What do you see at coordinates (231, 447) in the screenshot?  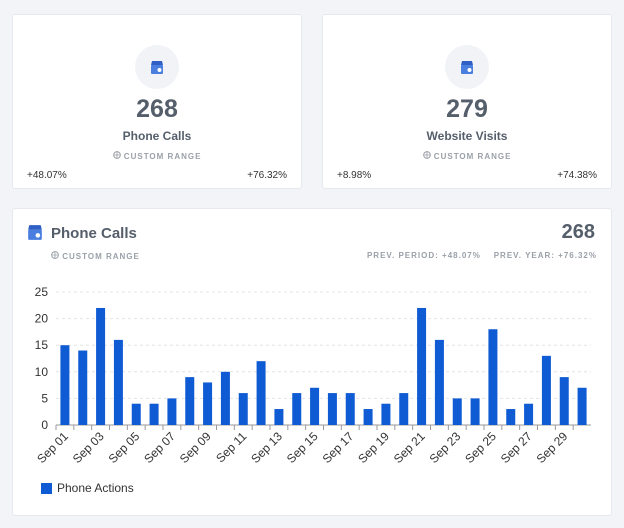 I see `x-tick-label: Sep 11` at bounding box center [231, 447].